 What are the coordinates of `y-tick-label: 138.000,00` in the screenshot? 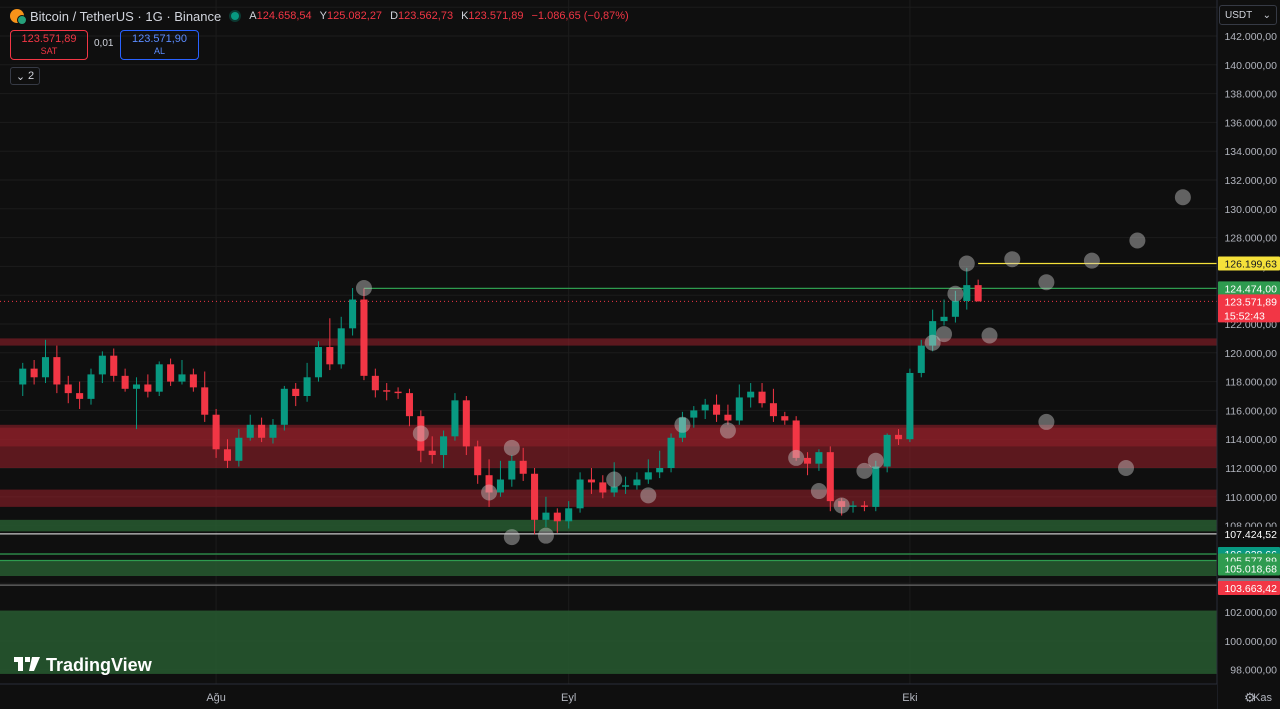 It's located at (1250, 95).